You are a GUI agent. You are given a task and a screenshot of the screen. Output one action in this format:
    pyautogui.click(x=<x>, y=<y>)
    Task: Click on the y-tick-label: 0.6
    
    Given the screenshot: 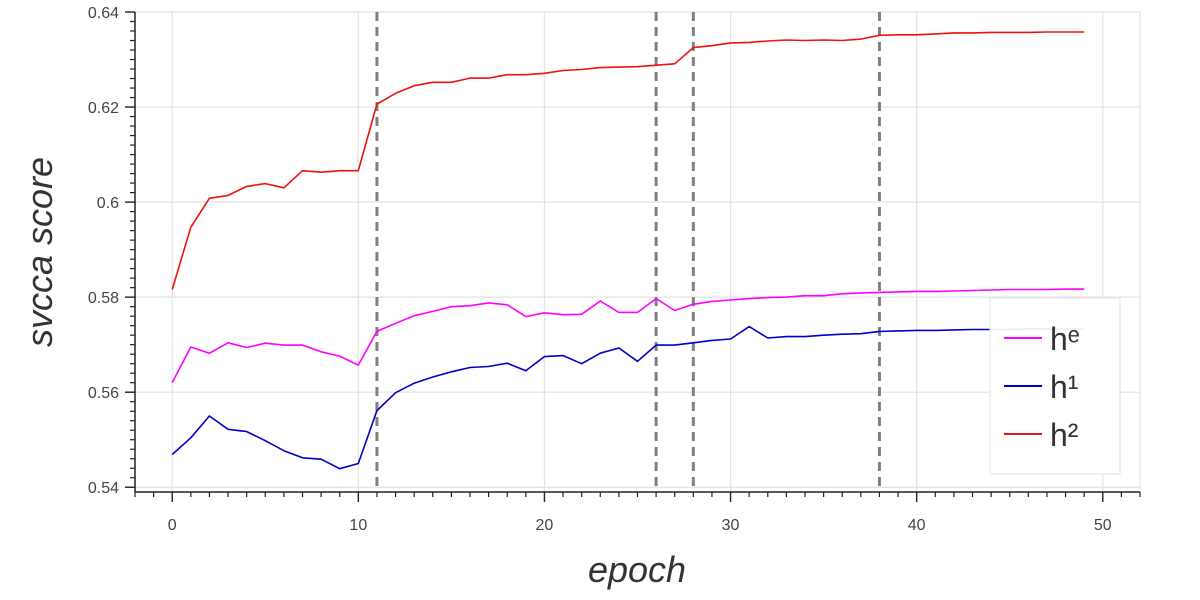 What is the action you would take?
    pyautogui.click(x=108, y=203)
    